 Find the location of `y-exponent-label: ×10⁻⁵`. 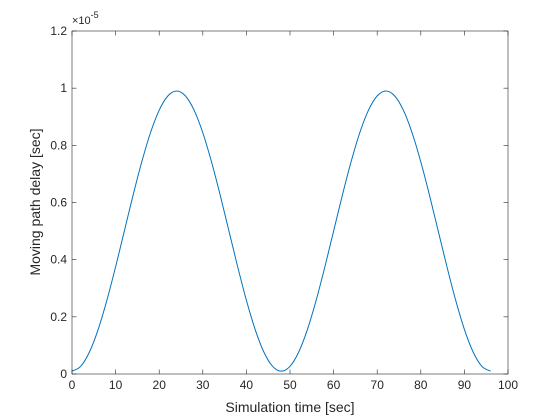

y-exponent-label: ×10⁻⁵ is located at coordinates (85, 18).